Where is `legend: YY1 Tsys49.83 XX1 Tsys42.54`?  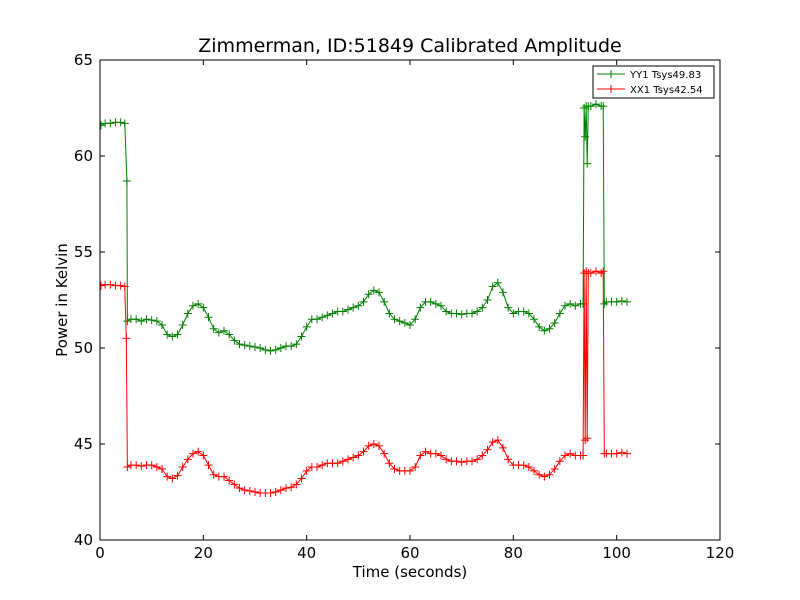 legend: YY1 Tsys49.83 XX1 Tsys42.54 is located at coordinates (653, 82).